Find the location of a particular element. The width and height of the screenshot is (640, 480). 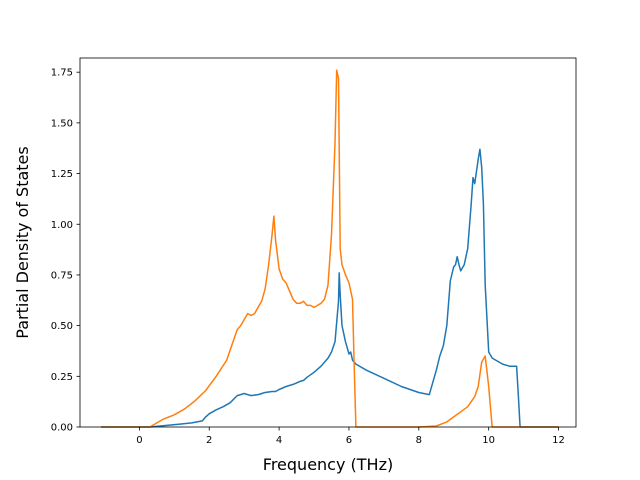

x-tick-label: 2 is located at coordinates (209, 440).